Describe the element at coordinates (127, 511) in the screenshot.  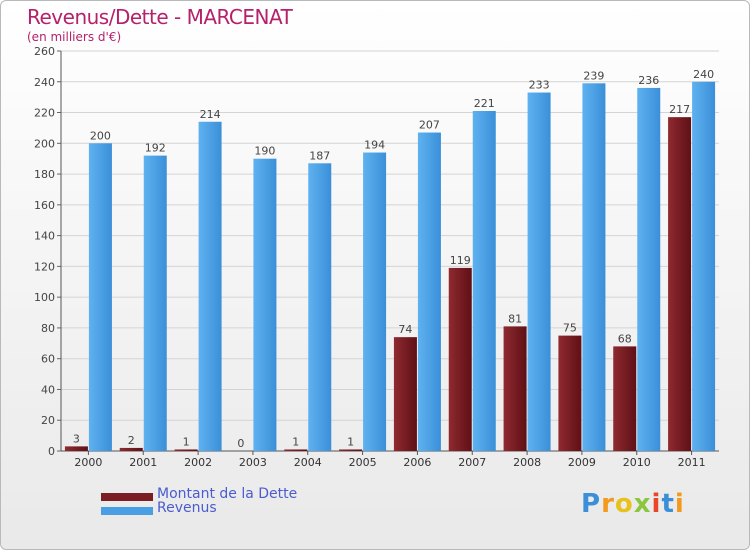
I see `legend-swatch-revenus` at that location.